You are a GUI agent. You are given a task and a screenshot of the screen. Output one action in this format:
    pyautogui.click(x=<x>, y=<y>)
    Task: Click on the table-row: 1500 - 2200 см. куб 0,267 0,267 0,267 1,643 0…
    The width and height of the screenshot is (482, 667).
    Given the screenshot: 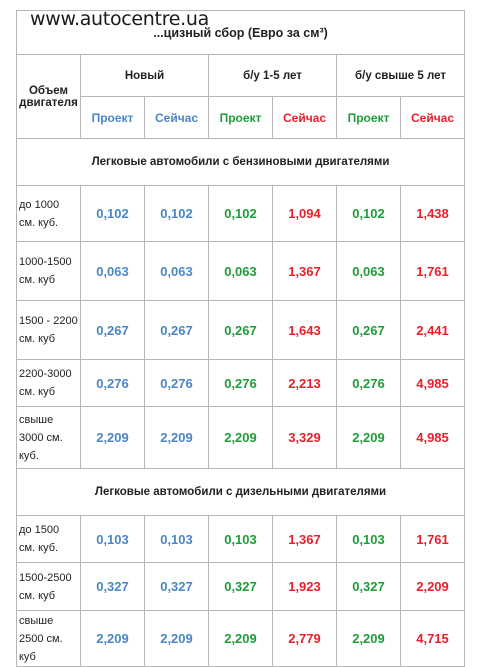 What is the action you would take?
    pyautogui.click(x=241, y=330)
    